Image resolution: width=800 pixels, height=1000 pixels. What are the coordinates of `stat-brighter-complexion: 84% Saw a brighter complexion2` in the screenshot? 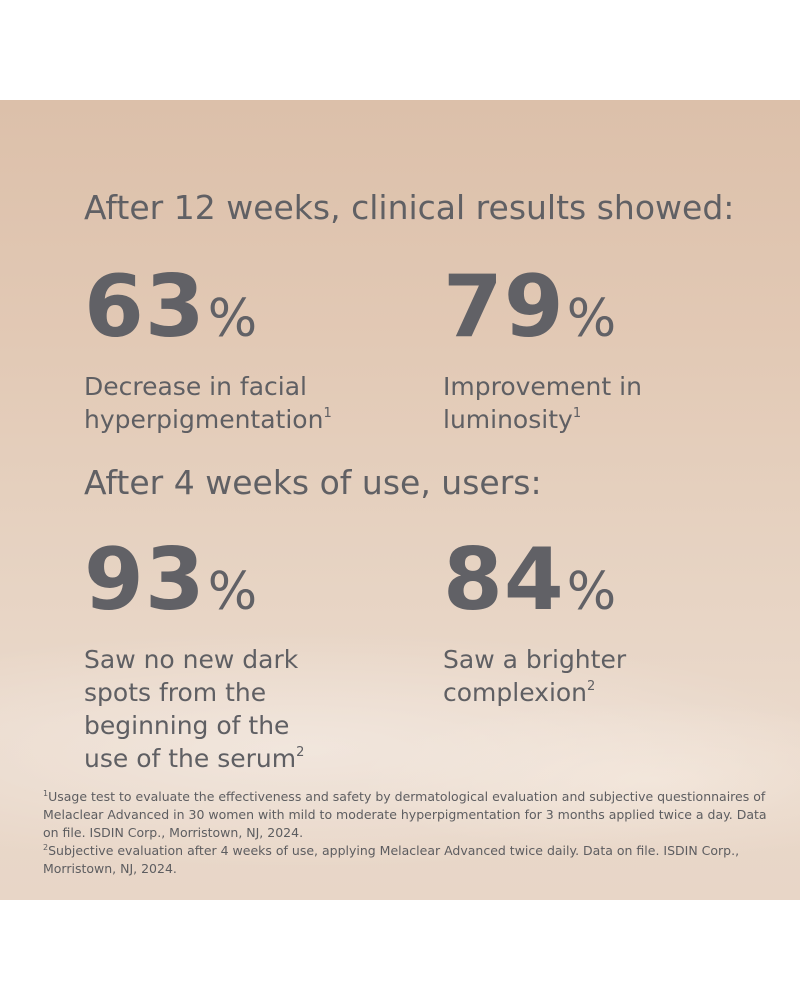 It's located at (534, 622).